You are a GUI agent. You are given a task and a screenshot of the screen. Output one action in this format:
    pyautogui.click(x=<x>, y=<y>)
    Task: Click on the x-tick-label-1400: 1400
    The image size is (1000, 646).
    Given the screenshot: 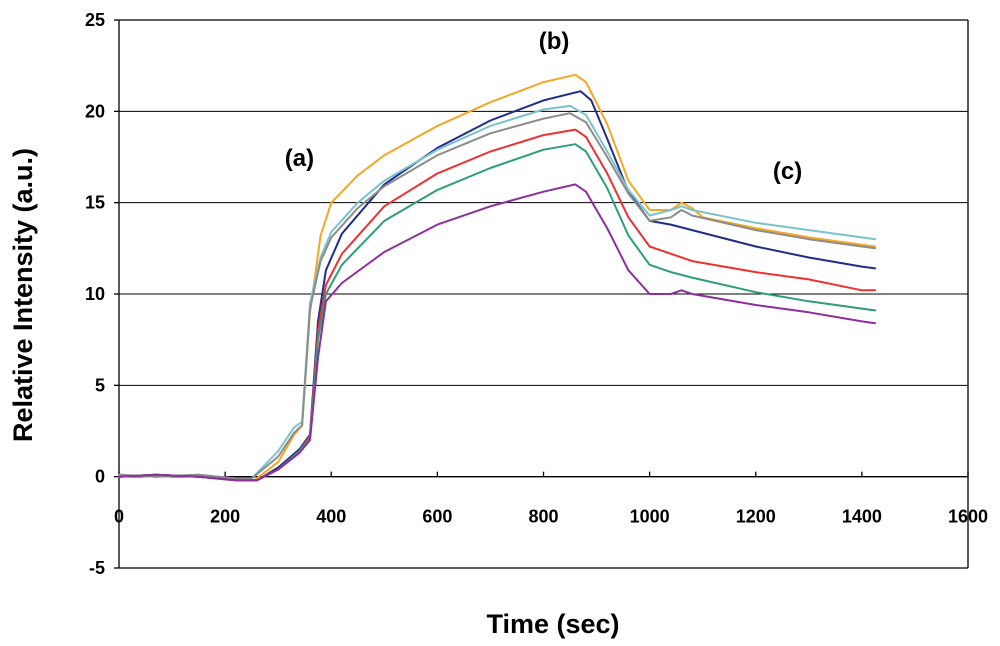 What is the action you would take?
    pyautogui.click(x=862, y=517)
    